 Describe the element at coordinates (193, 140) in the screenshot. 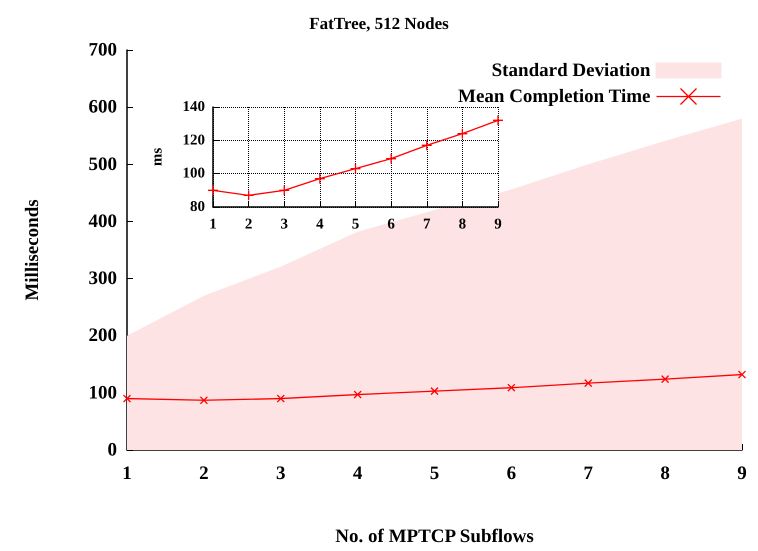

I see `y-tick-label: 120` at that location.